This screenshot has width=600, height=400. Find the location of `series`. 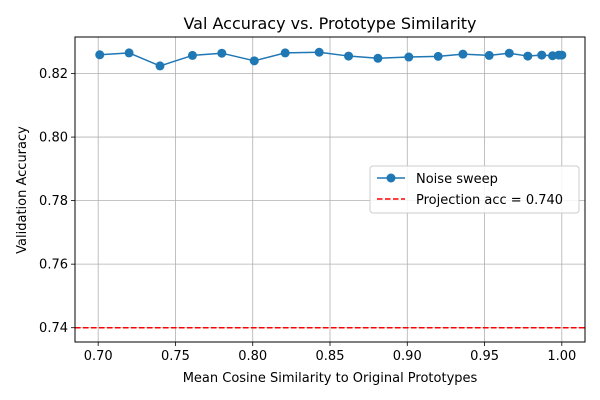

series is located at coordinates (331, 59).